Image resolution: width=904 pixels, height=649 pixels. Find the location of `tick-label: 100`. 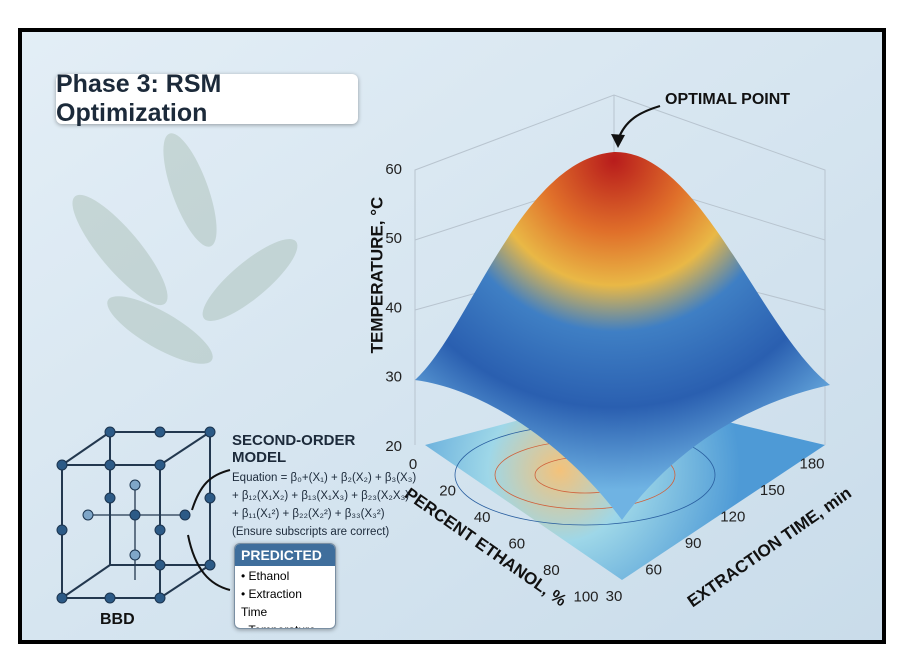

tick-label: 100 is located at coordinates (585, 596).